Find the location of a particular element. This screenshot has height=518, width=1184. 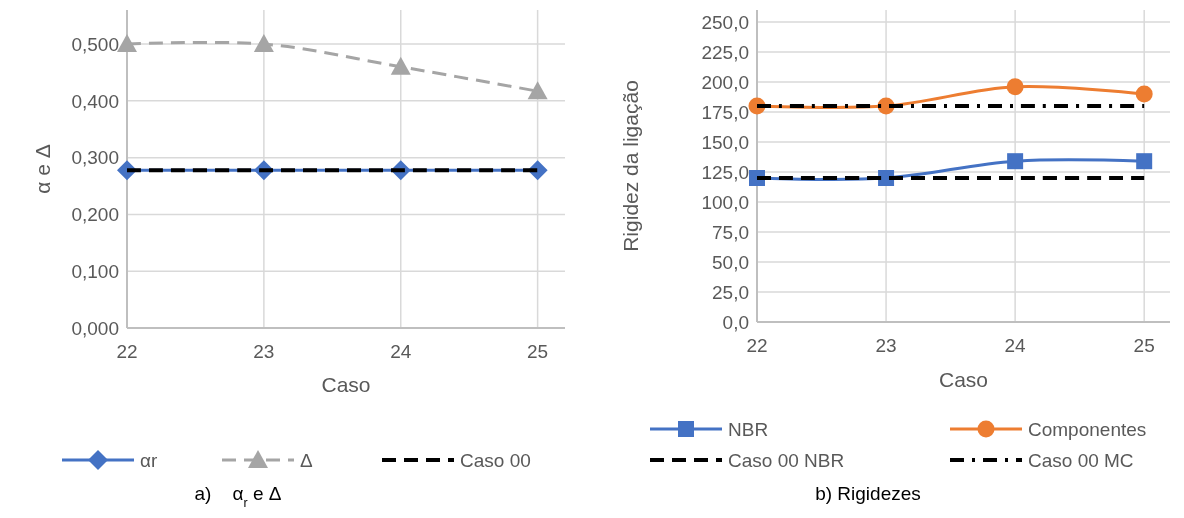

y-tick-label: 250,0 is located at coordinates (725, 22).